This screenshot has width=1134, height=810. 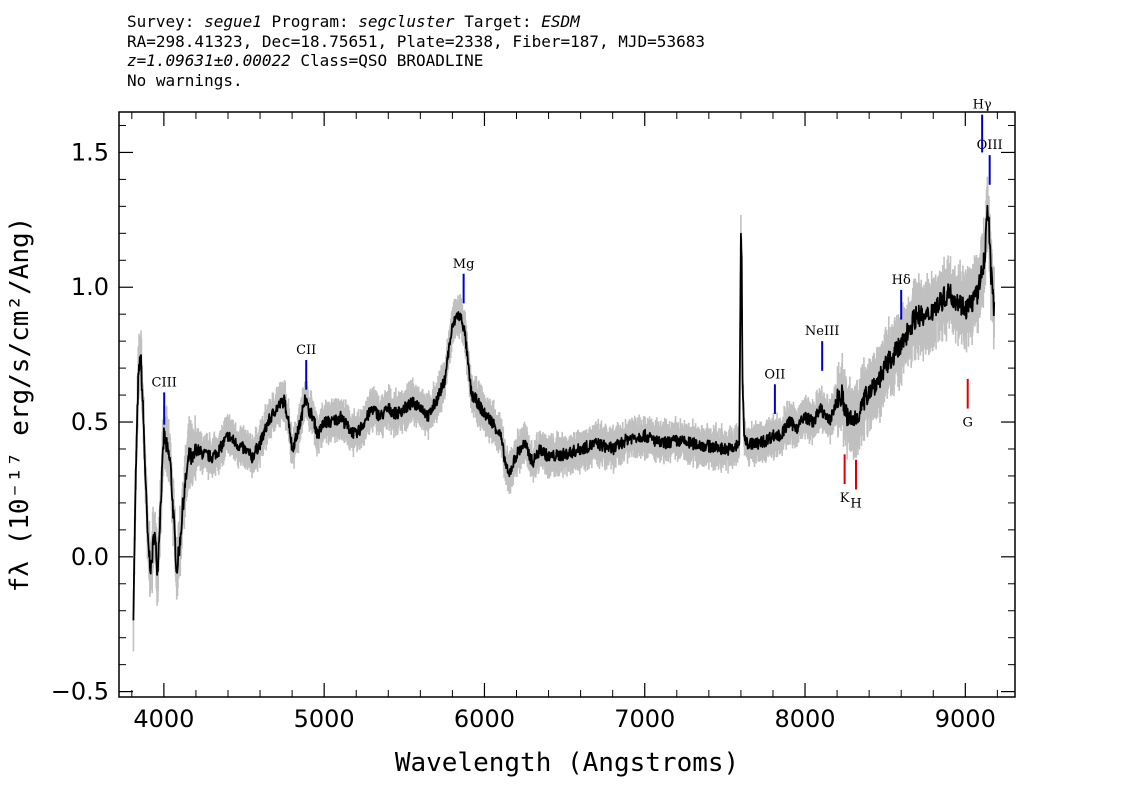 What do you see at coordinates (774, 374) in the screenshot?
I see `spectral-line-label: OII` at bounding box center [774, 374].